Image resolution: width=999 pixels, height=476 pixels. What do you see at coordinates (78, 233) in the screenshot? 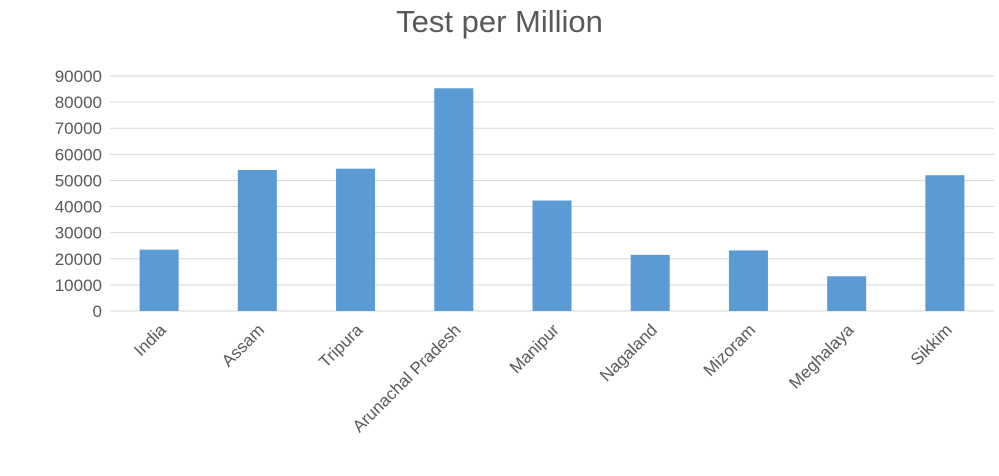
I see `y-tick-label: 30000` at bounding box center [78, 233].